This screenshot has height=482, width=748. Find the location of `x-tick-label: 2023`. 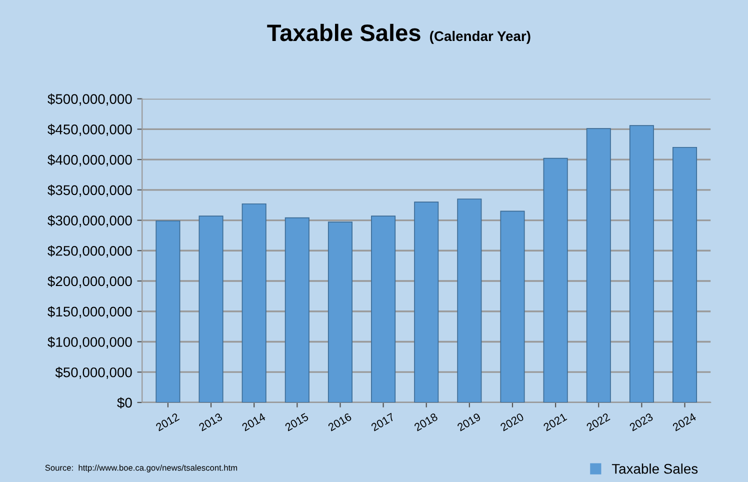

x-tick-label: 2023 is located at coordinates (641, 422).